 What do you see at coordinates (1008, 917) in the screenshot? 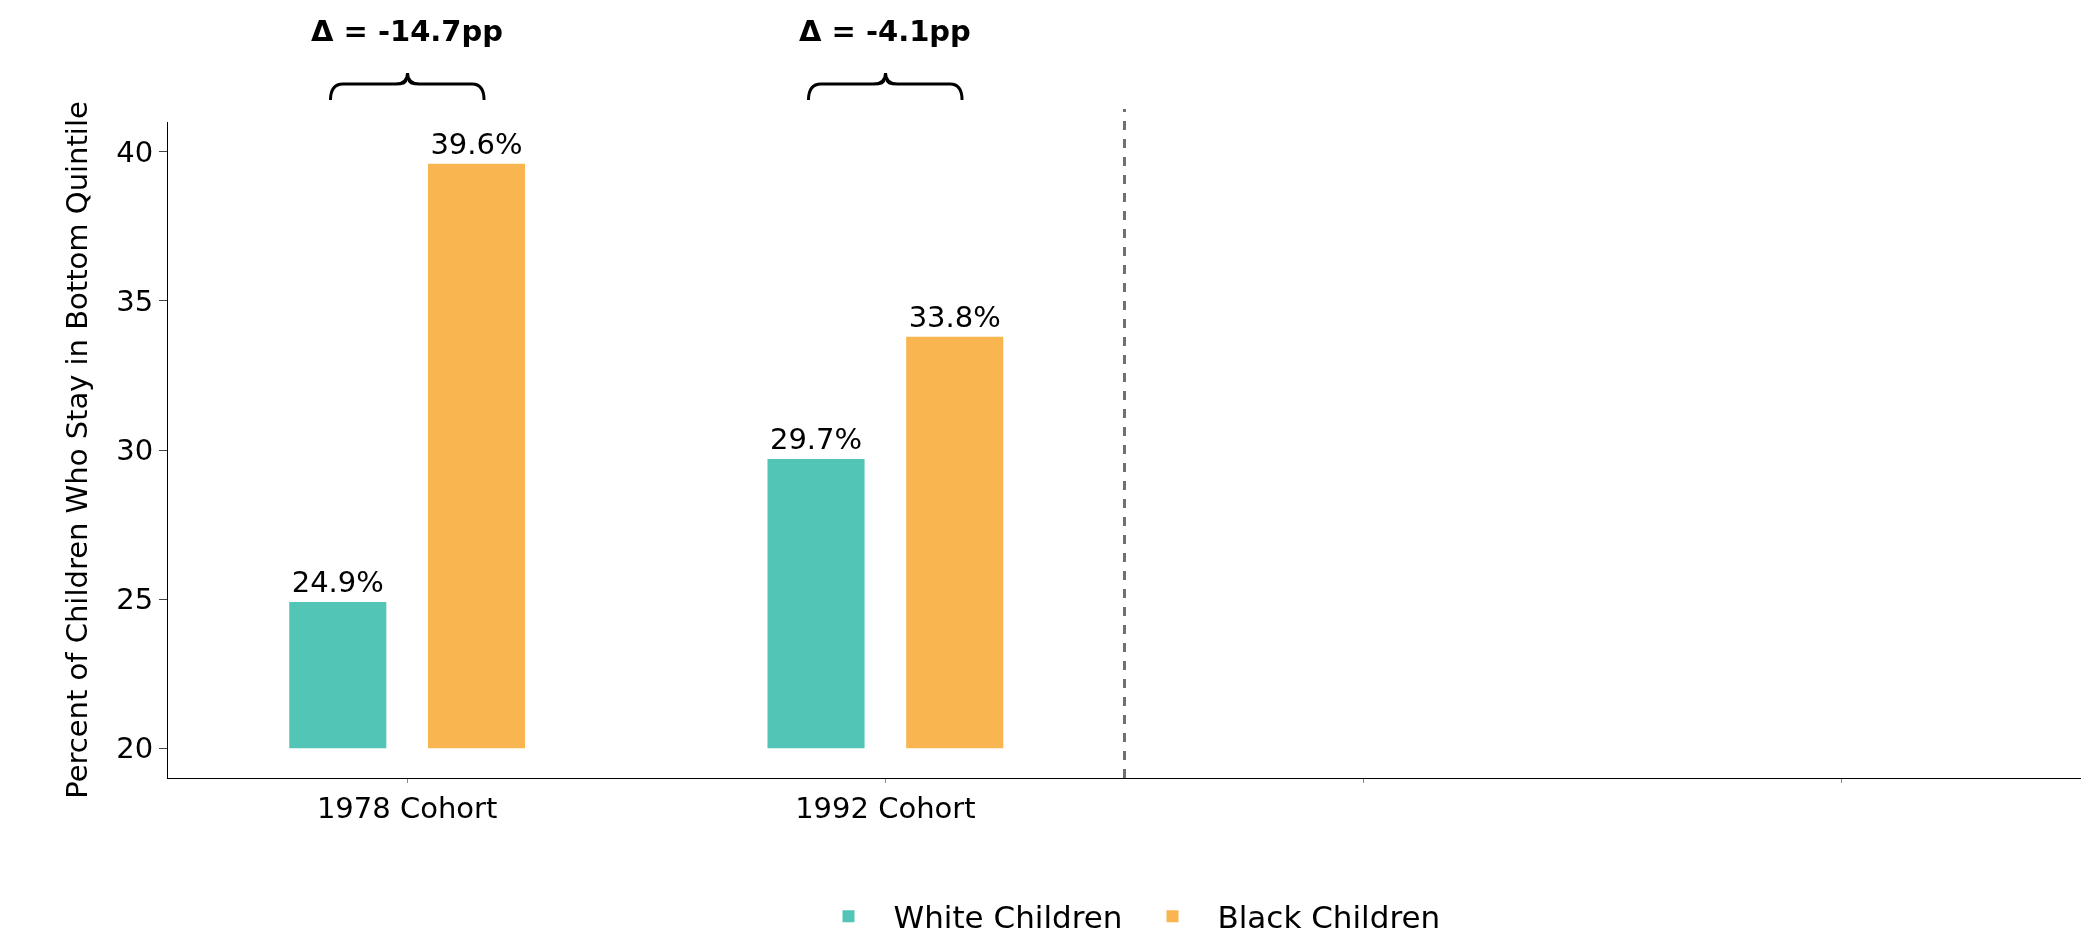
I see `legend-label: White Children` at bounding box center [1008, 917].